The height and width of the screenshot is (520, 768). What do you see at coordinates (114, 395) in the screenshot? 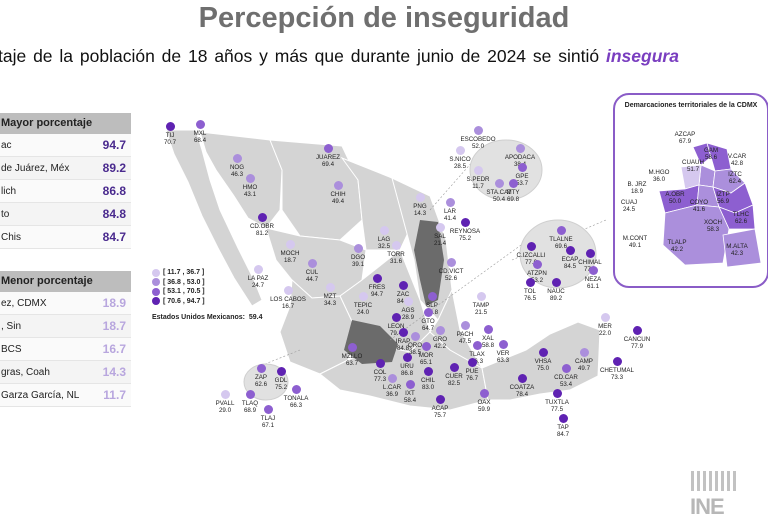
I see `row-value: 11.7` at bounding box center [114, 395].